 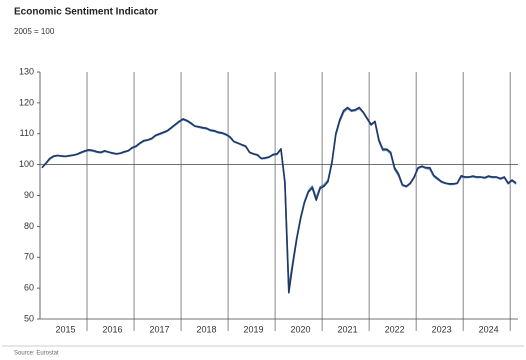 What do you see at coordinates (27, 133) in the screenshot?
I see `y-tick-label: 110` at bounding box center [27, 133].